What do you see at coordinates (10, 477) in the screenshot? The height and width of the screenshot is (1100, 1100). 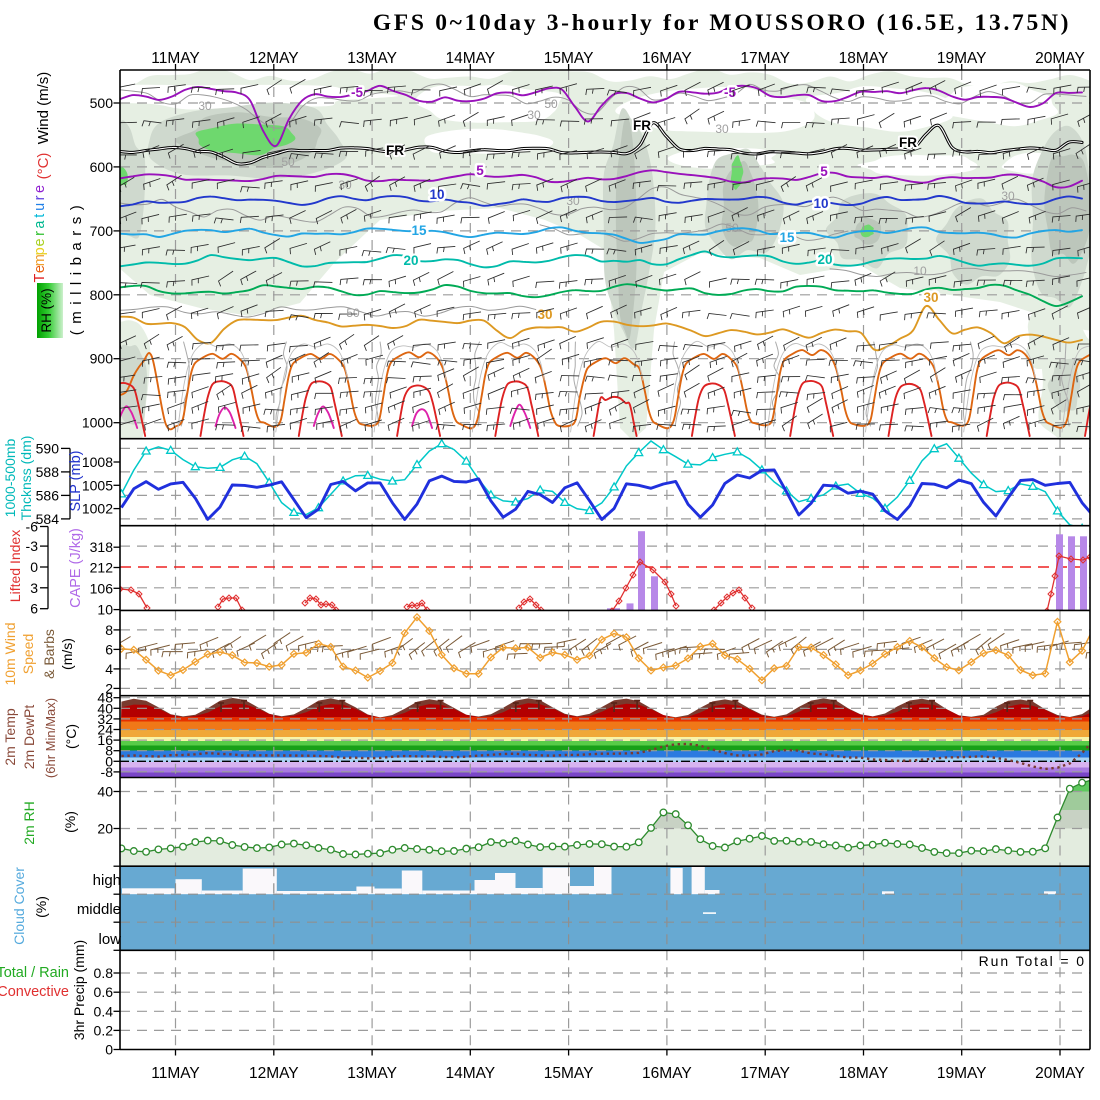 I see `svg-text: 1000-500mb` at bounding box center [10, 477].